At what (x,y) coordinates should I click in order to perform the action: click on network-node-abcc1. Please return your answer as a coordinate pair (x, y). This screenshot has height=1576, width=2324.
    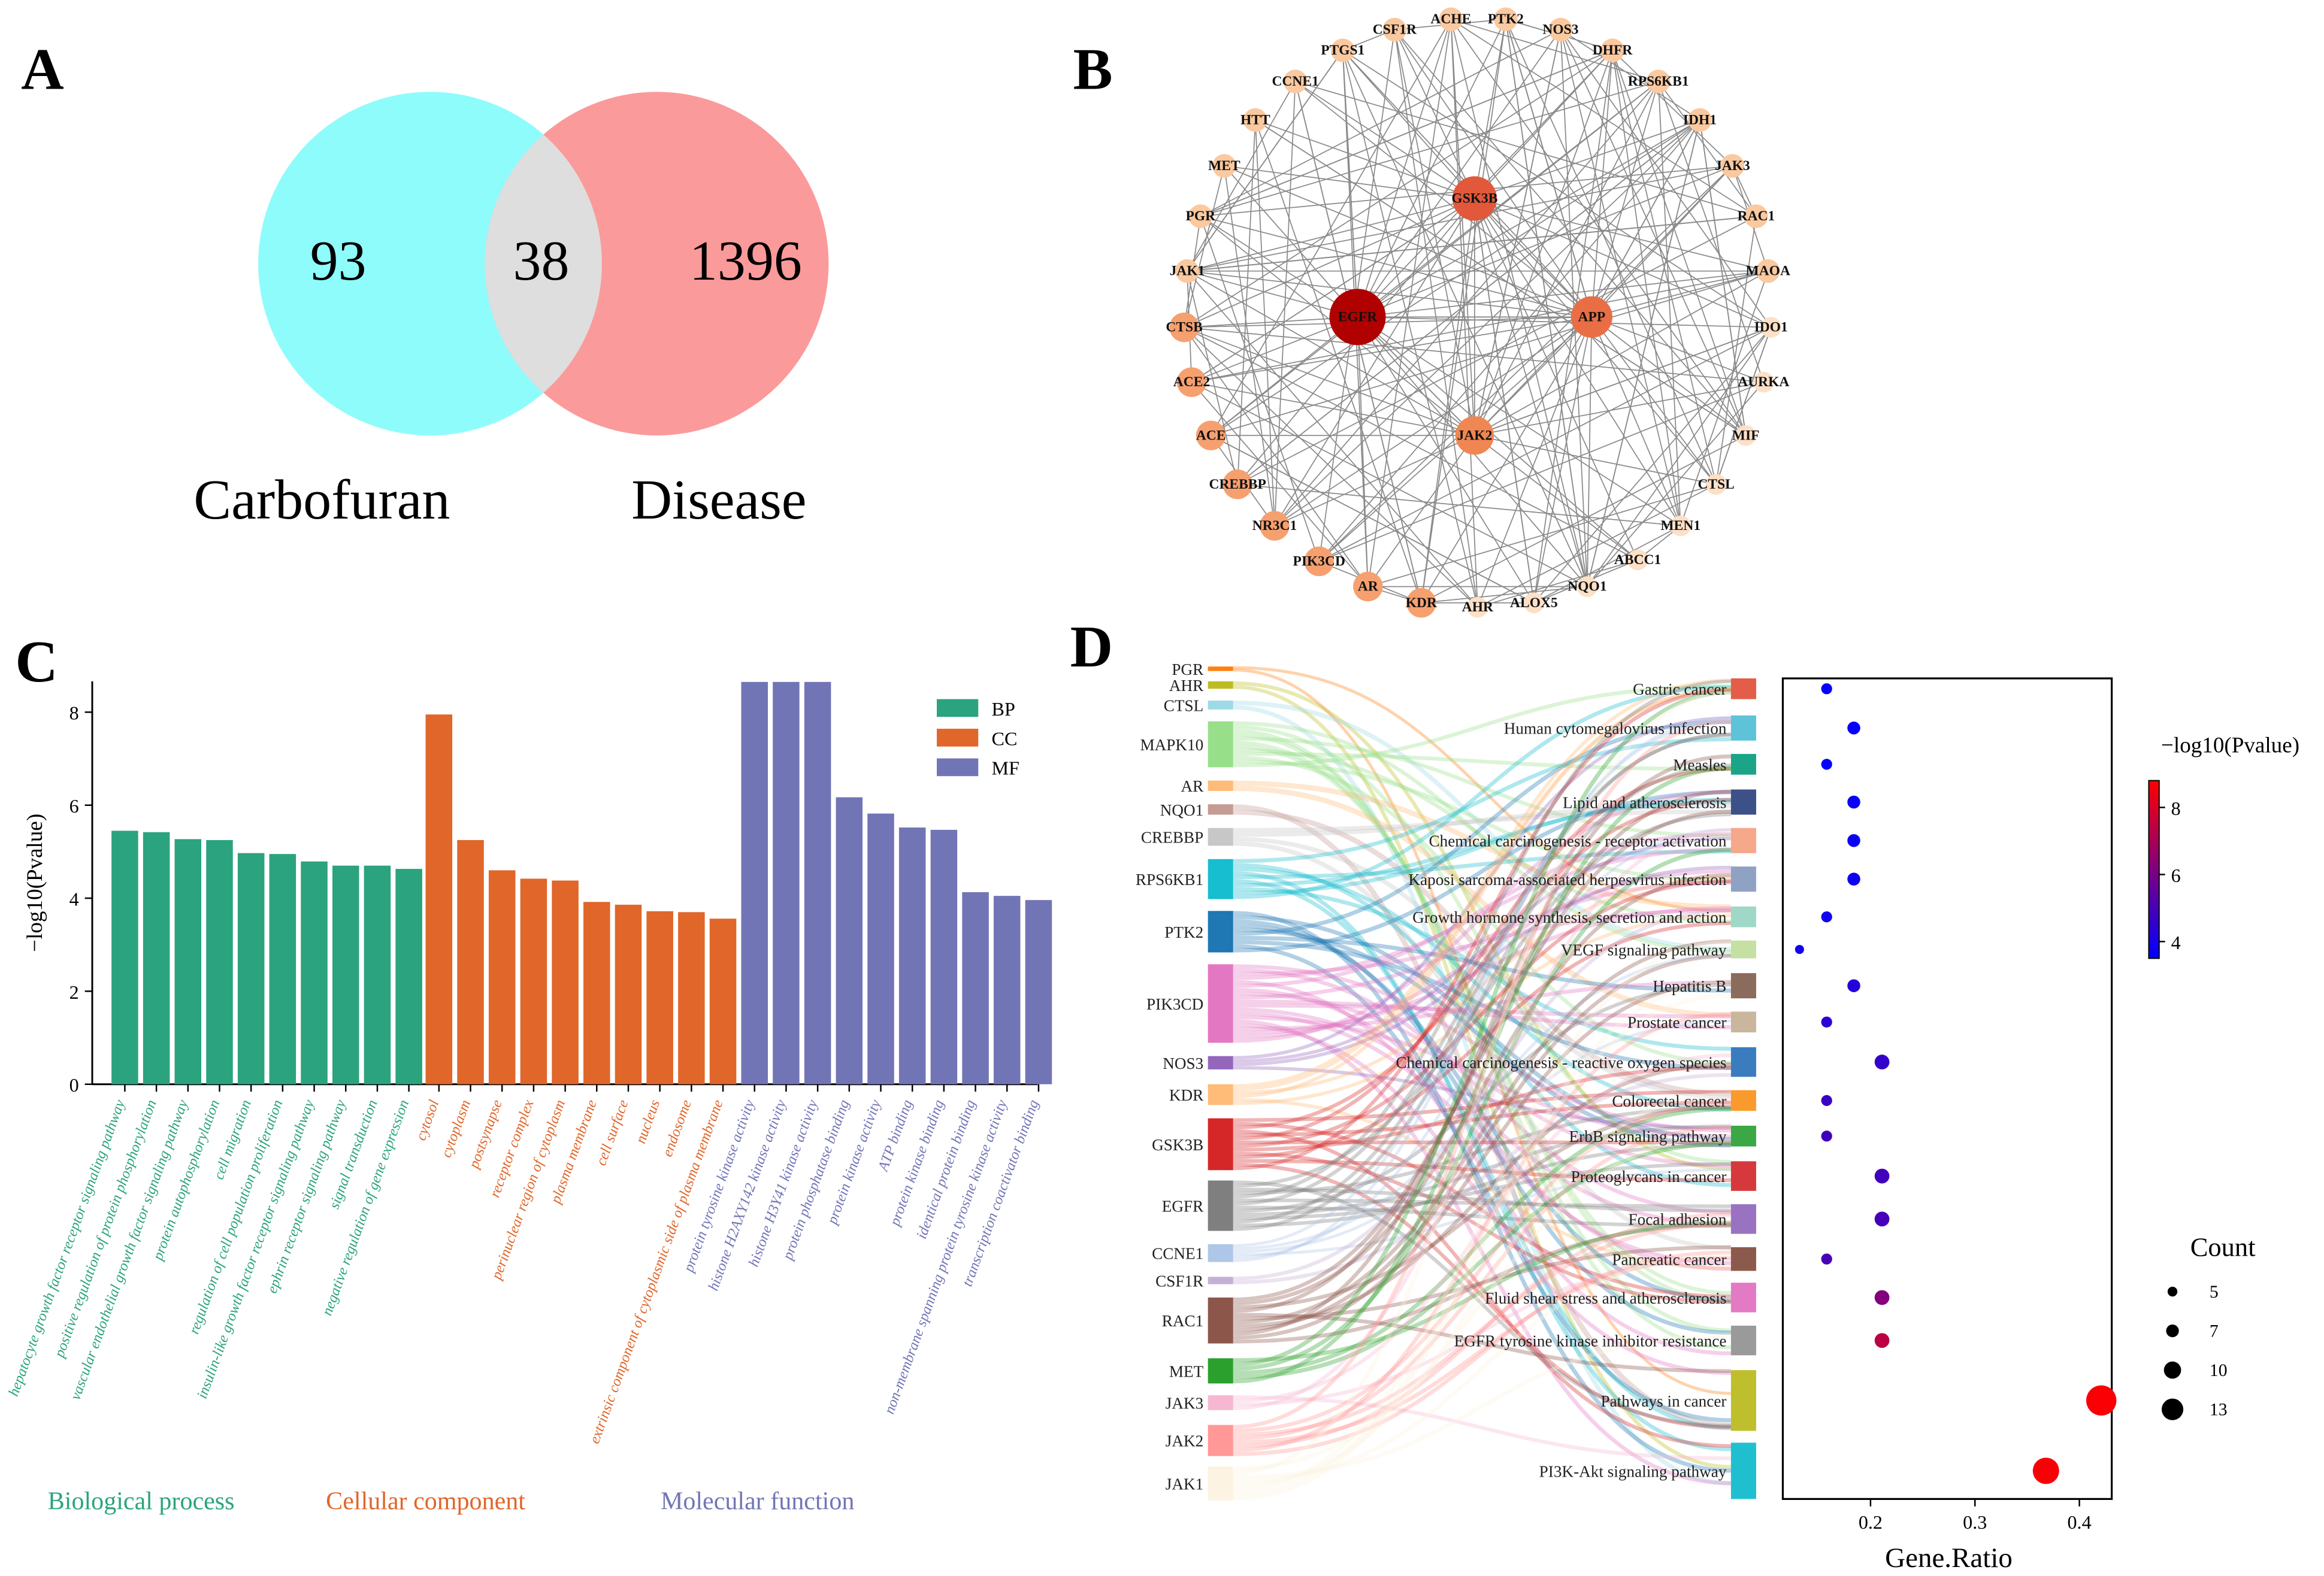
    Looking at the image, I should click on (1637, 560).